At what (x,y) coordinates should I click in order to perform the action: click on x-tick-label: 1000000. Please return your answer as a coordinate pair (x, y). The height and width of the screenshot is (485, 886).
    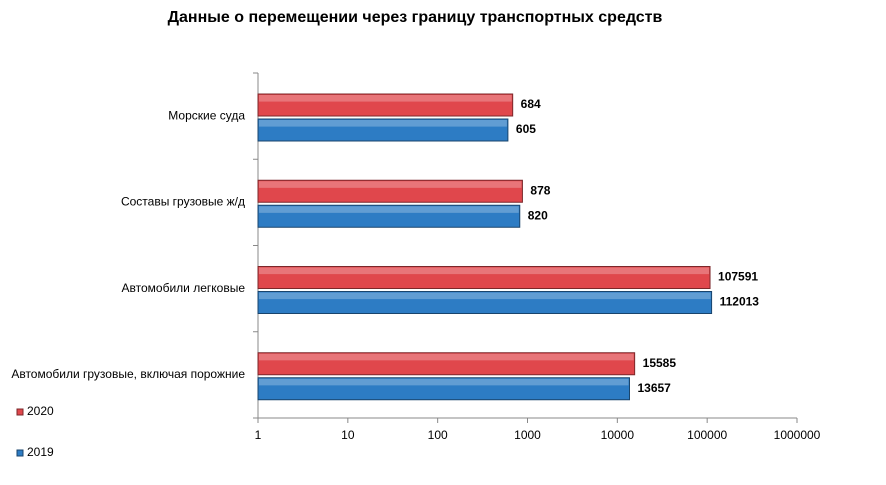
    Looking at the image, I should click on (797, 435).